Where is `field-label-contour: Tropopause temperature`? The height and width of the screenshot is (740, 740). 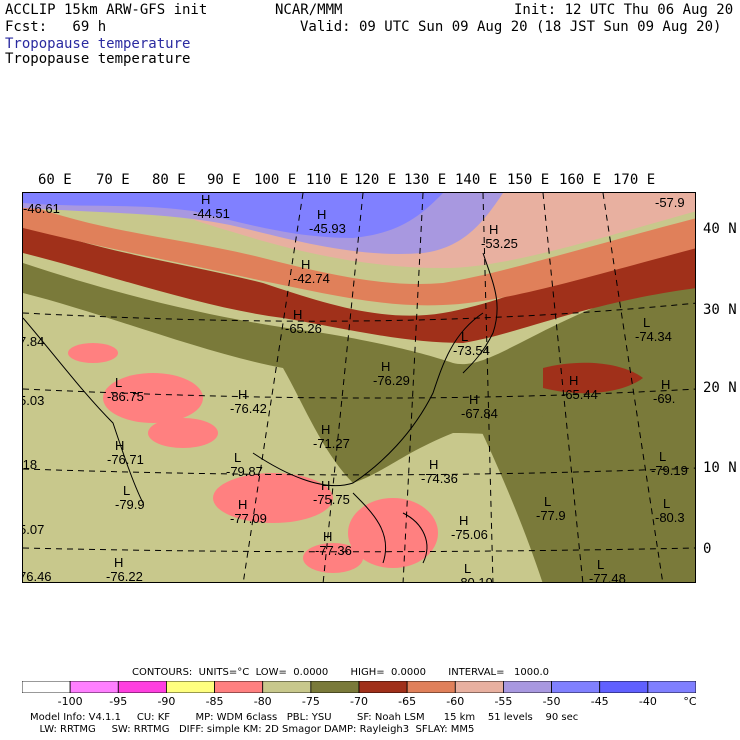
field-label-contour: Tropopause temperature is located at coordinates (98, 59).